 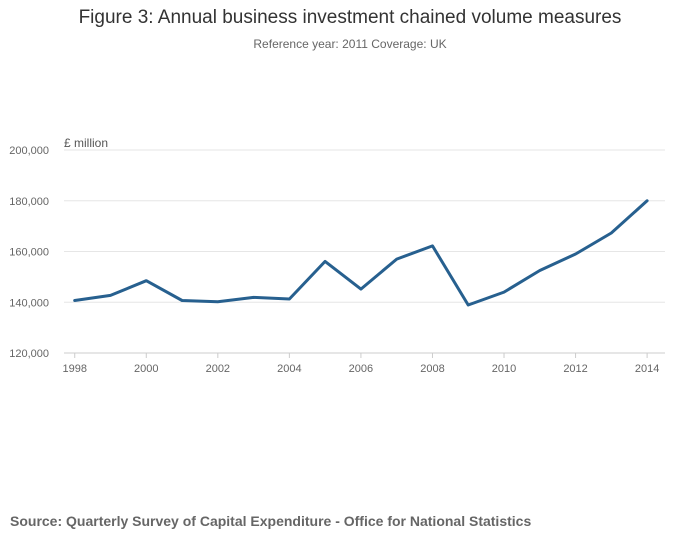 I want to click on x-tick-label: 2002, so click(x=218, y=369).